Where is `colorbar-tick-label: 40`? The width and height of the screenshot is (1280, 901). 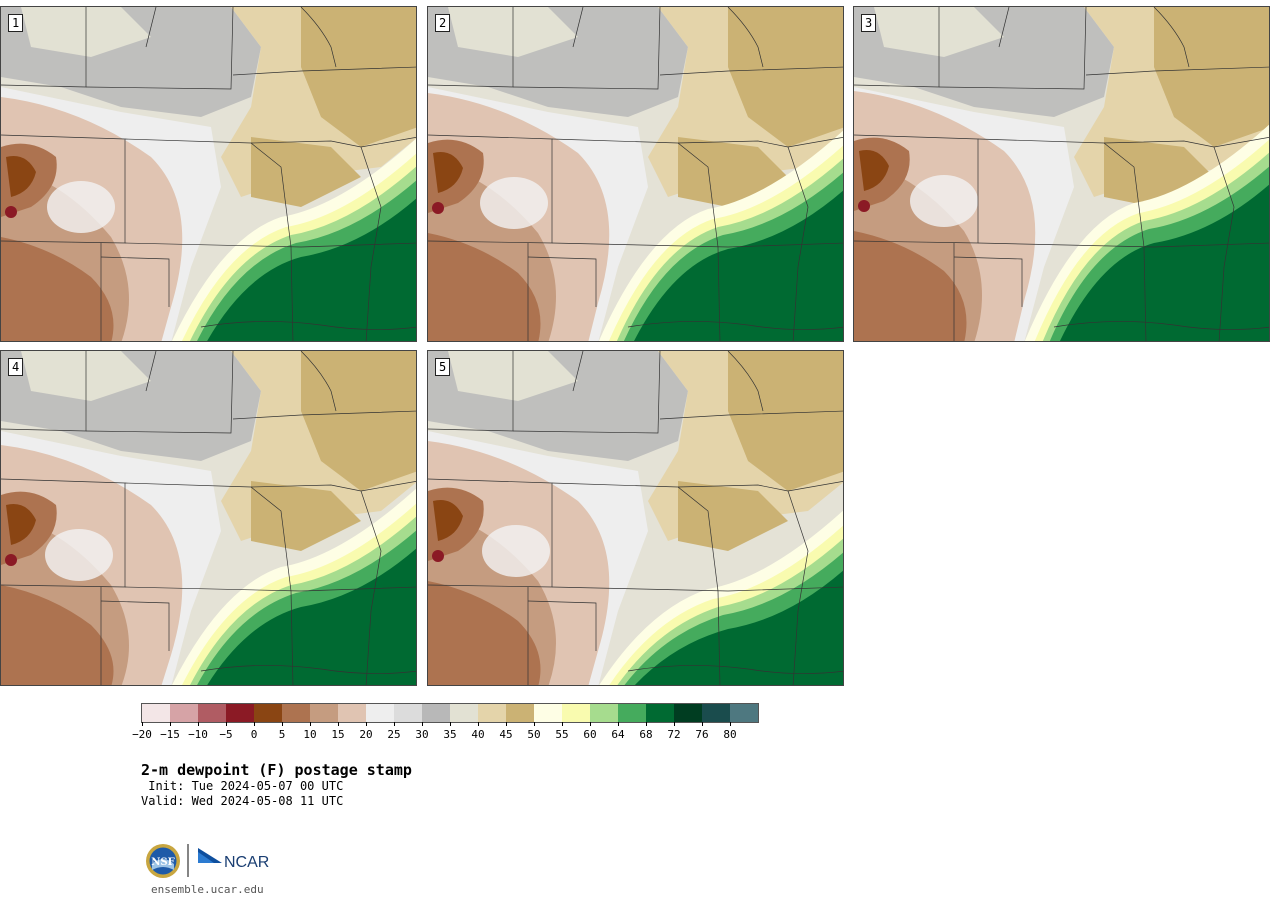
colorbar-tick-label: 40 is located at coordinates (478, 734).